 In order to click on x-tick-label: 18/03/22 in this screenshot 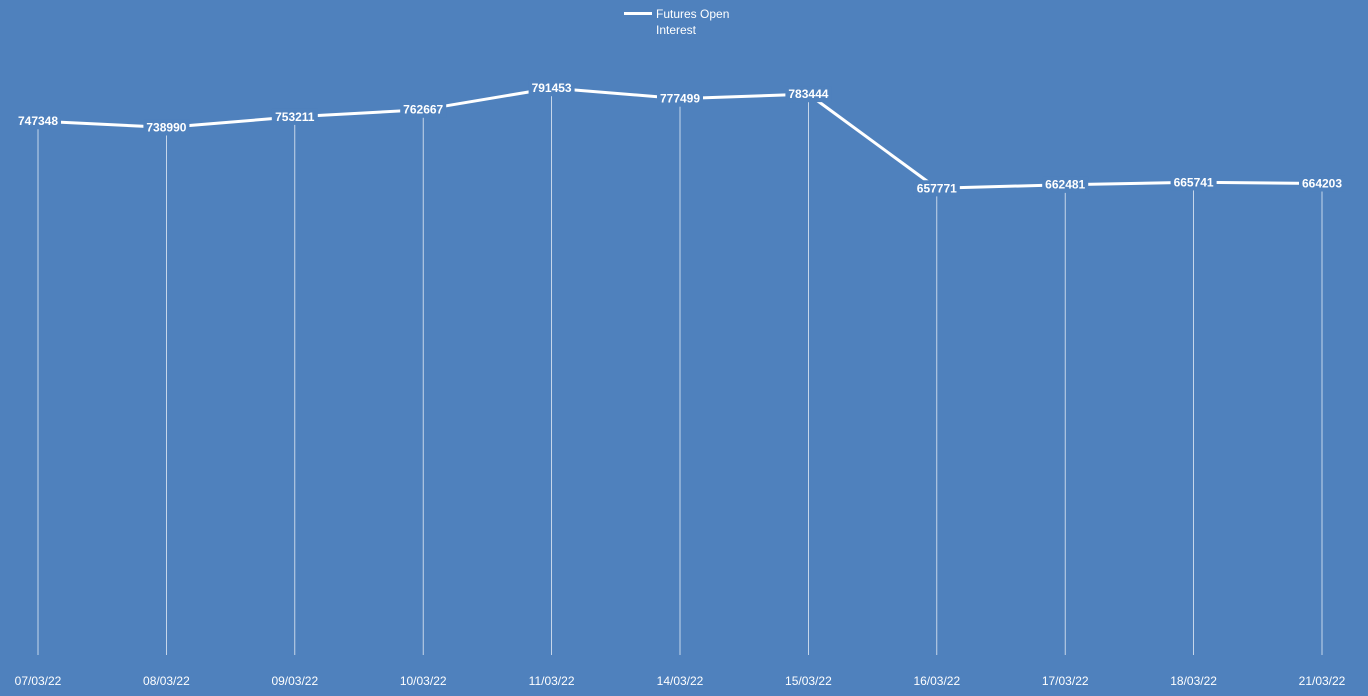, I will do `click(1193, 681)`.